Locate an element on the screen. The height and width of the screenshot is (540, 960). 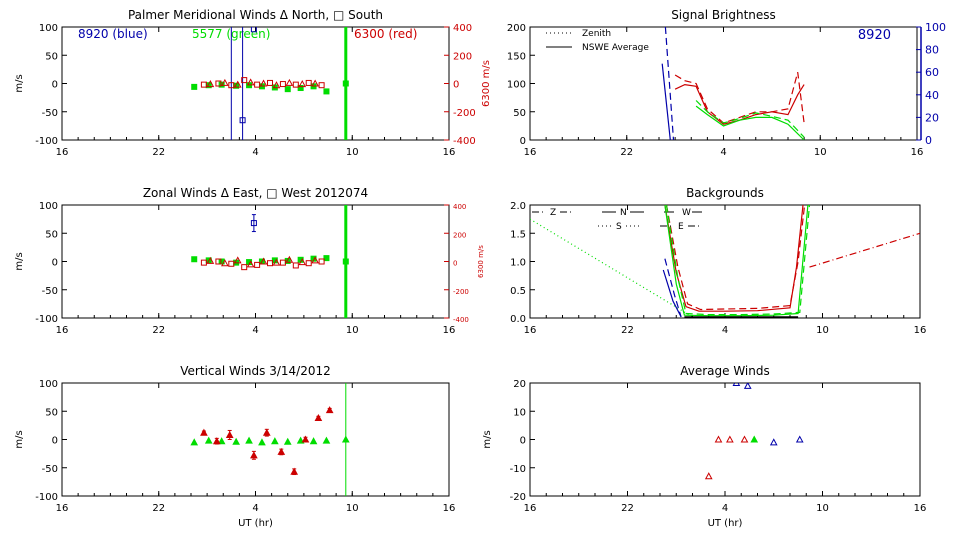
y-axis-label: m/s is located at coordinates (19, 83).